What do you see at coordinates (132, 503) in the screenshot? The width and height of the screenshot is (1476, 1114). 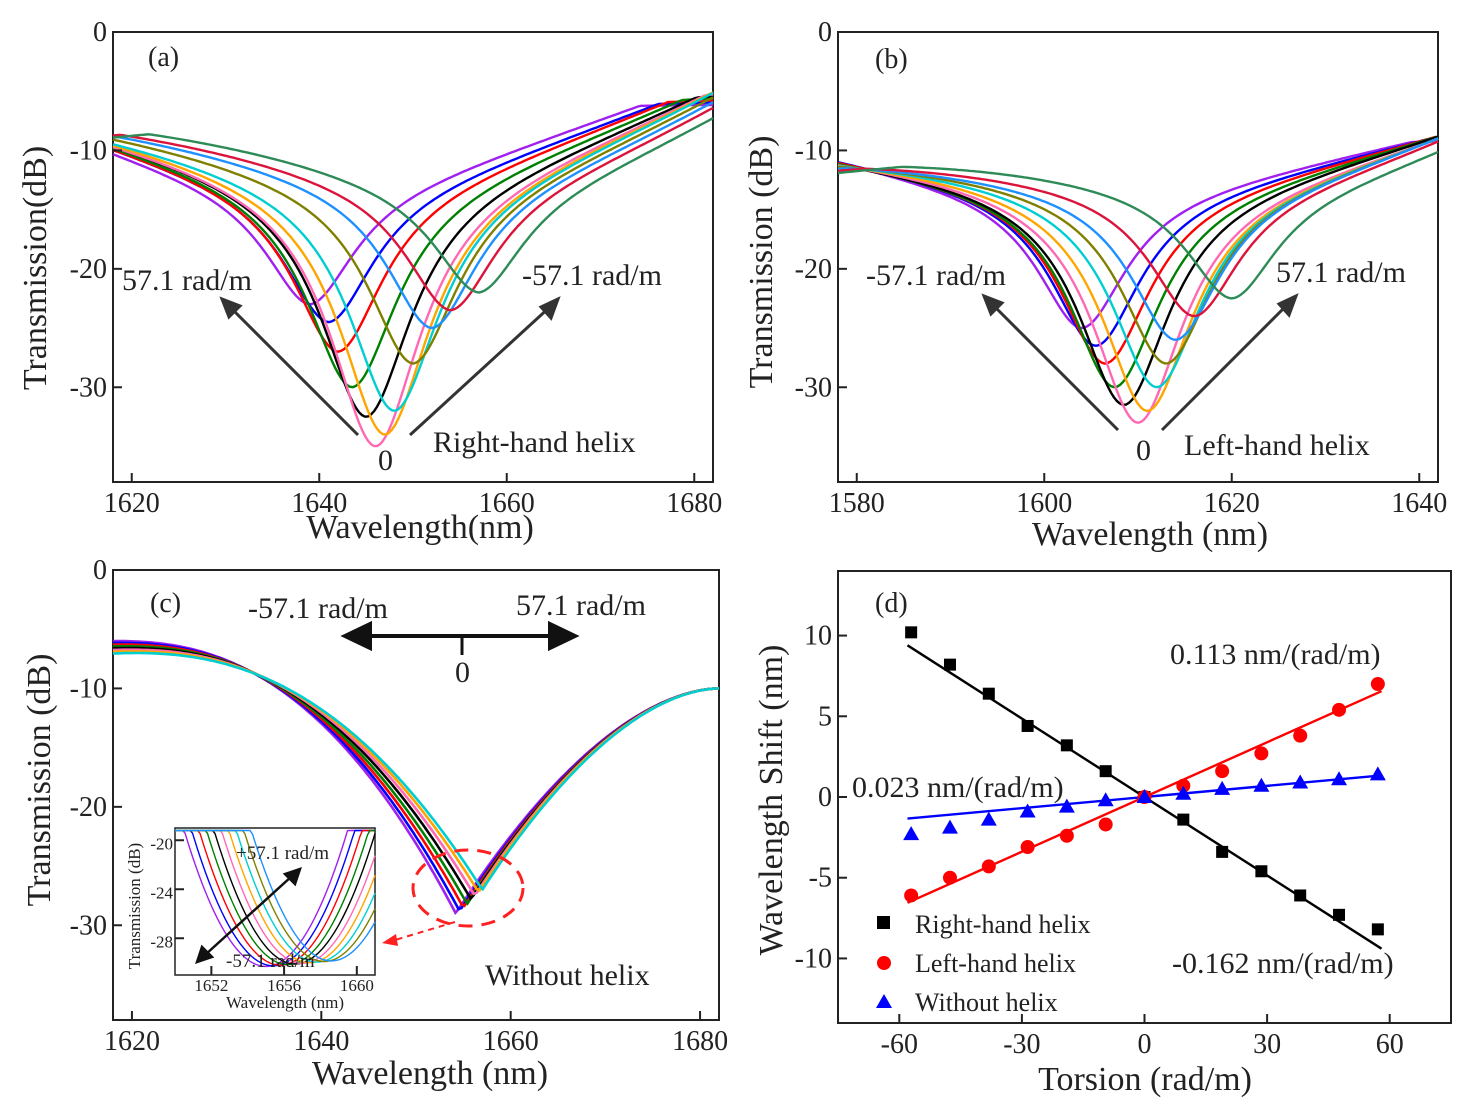 I see `x-tick-label: 1620` at bounding box center [132, 503].